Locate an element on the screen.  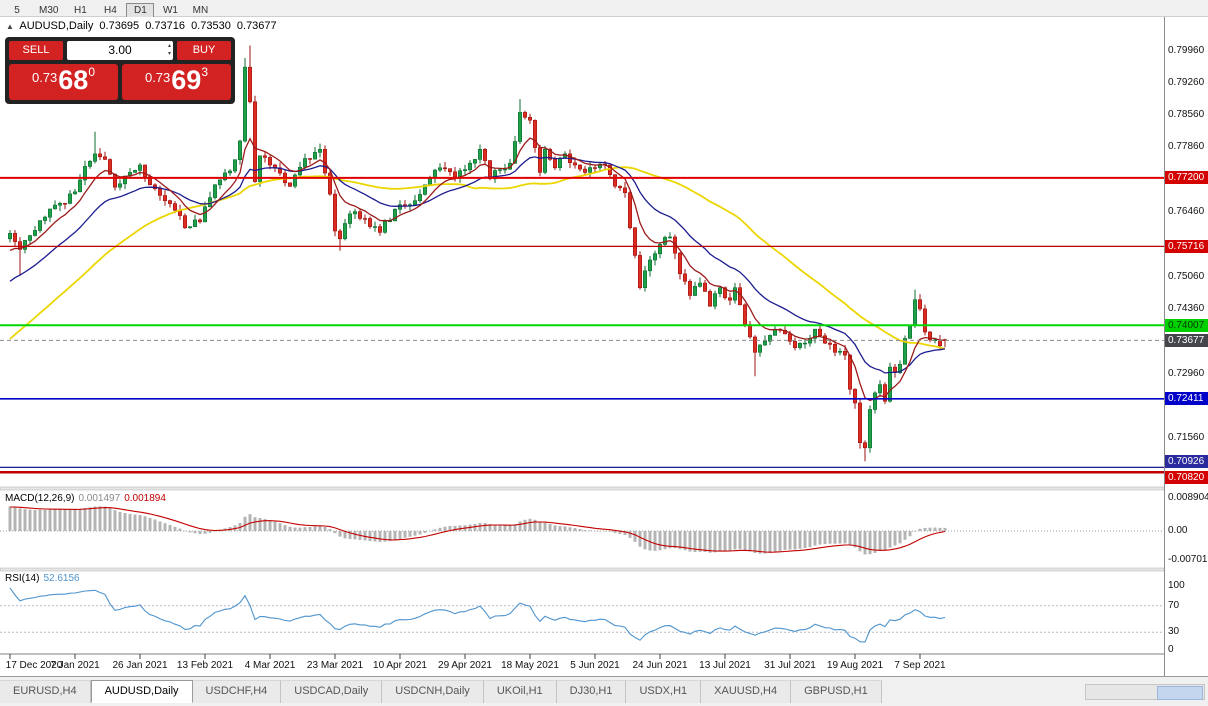
timeframe-button-m30: M30 is located at coordinates (49, 10).